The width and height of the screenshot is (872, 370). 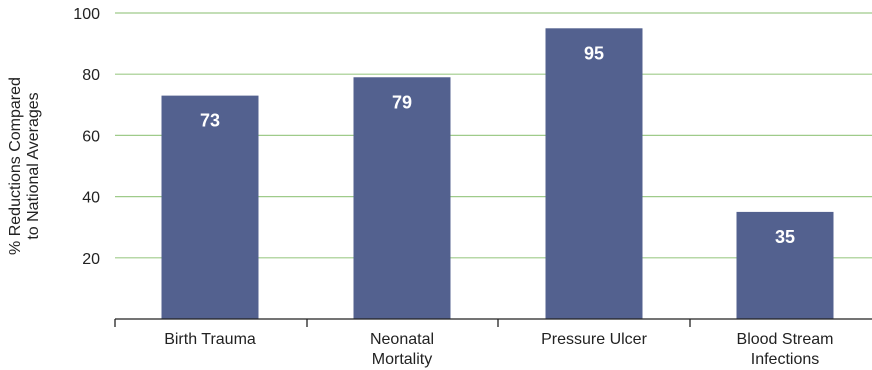 What do you see at coordinates (91, 136) in the screenshot?
I see `y-tick-label: 60` at bounding box center [91, 136].